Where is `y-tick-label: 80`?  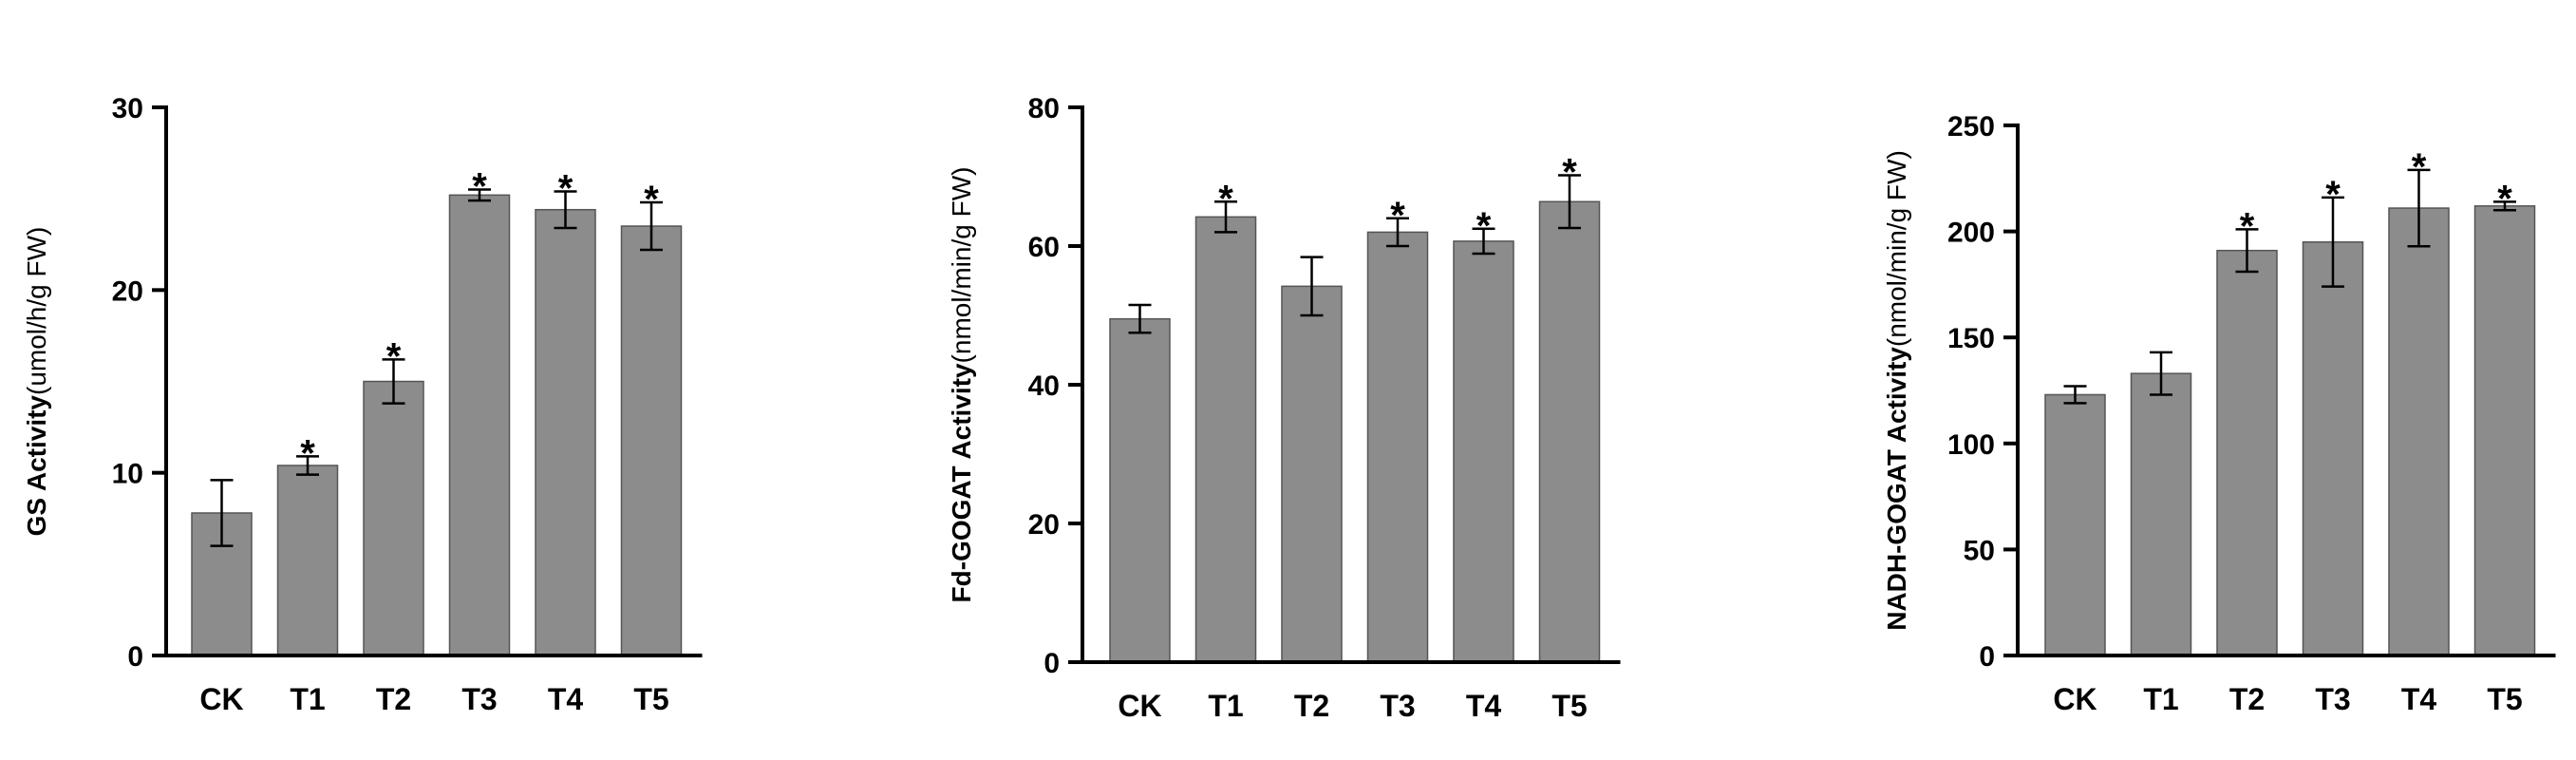
y-tick-label: 80 is located at coordinates (1044, 108).